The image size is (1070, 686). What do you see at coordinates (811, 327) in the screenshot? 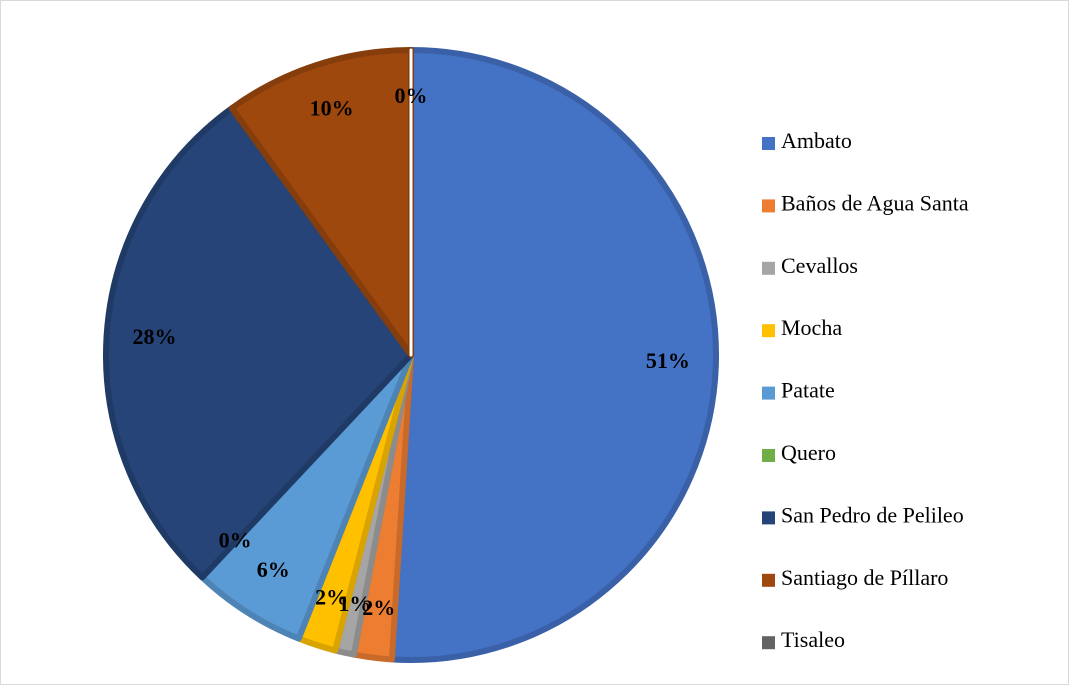
I see `legend-label: Mocha` at bounding box center [811, 327].